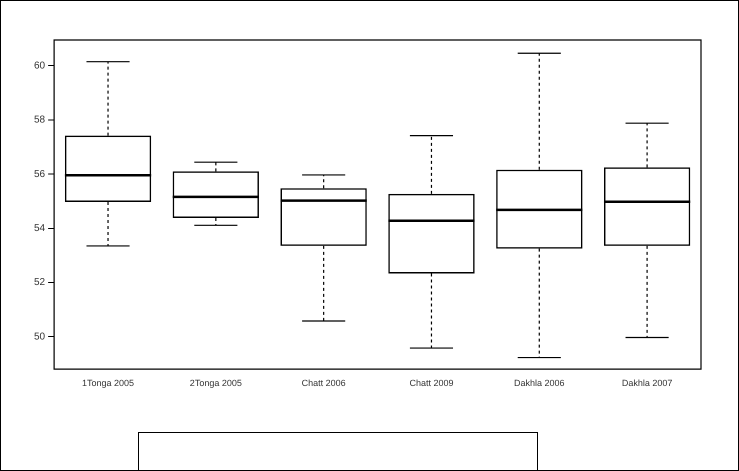 This screenshot has width=739, height=471. I want to click on y-tick-label: 60, so click(40, 66).